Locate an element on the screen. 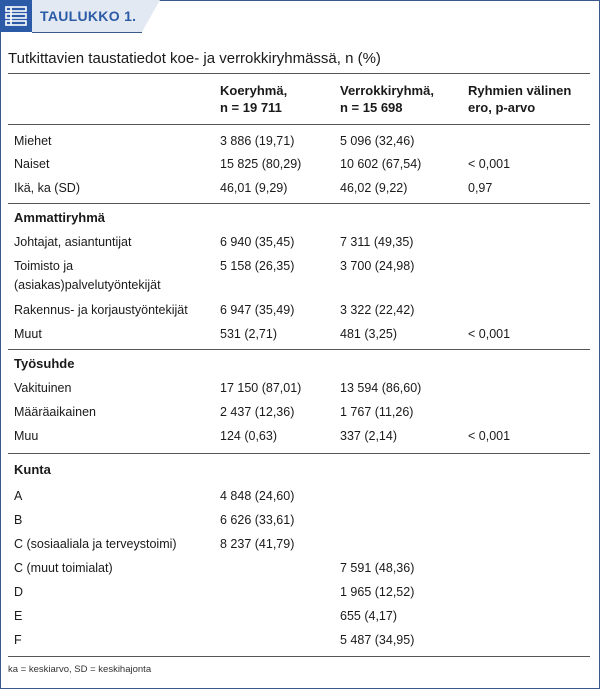  row-label: Toimisto ja is located at coordinates (44, 266).